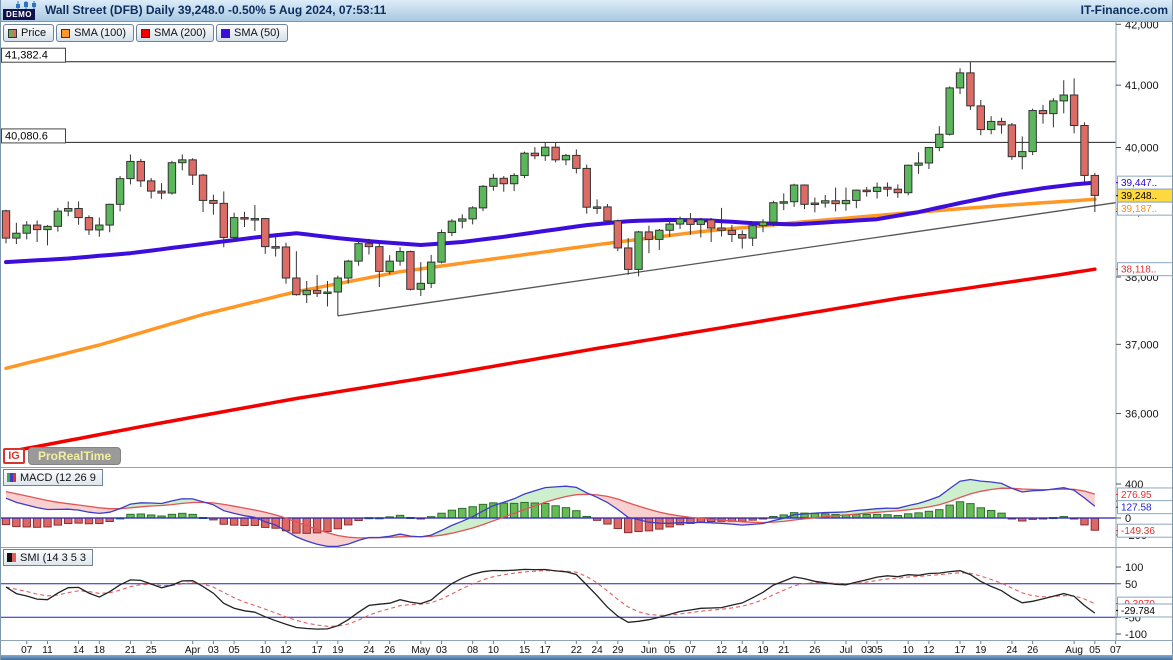 This screenshot has width=1173, height=660. What do you see at coordinates (1136, 508) in the screenshot?
I see `svg-text: 127.58` at bounding box center [1136, 508].